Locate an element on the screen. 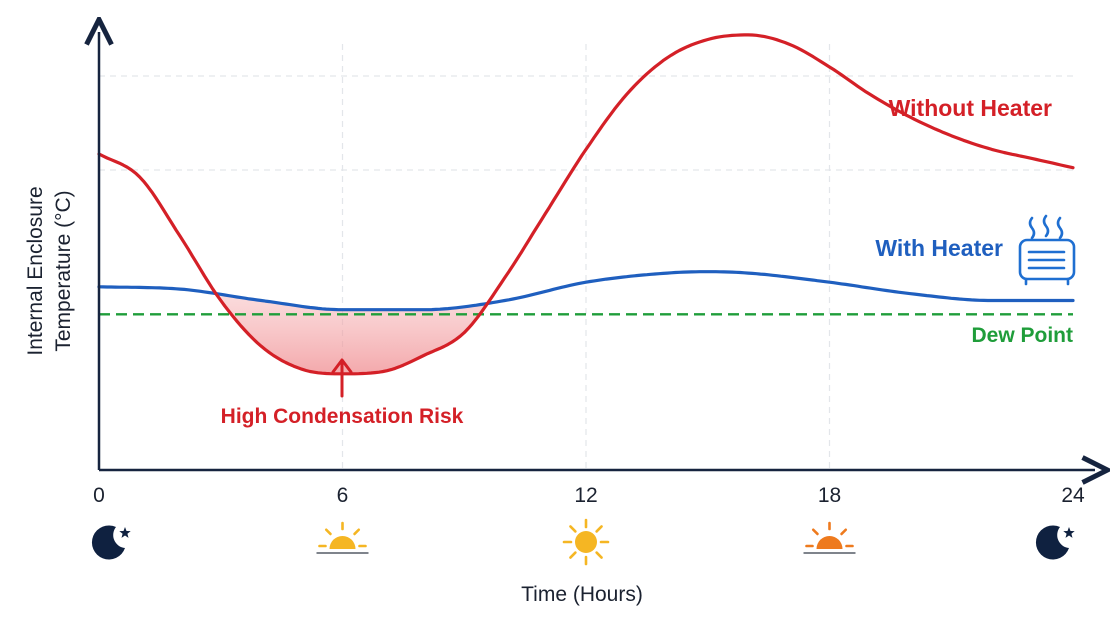 The width and height of the screenshot is (1119, 630). x-tick-label: 12 is located at coordinates (585, 495).